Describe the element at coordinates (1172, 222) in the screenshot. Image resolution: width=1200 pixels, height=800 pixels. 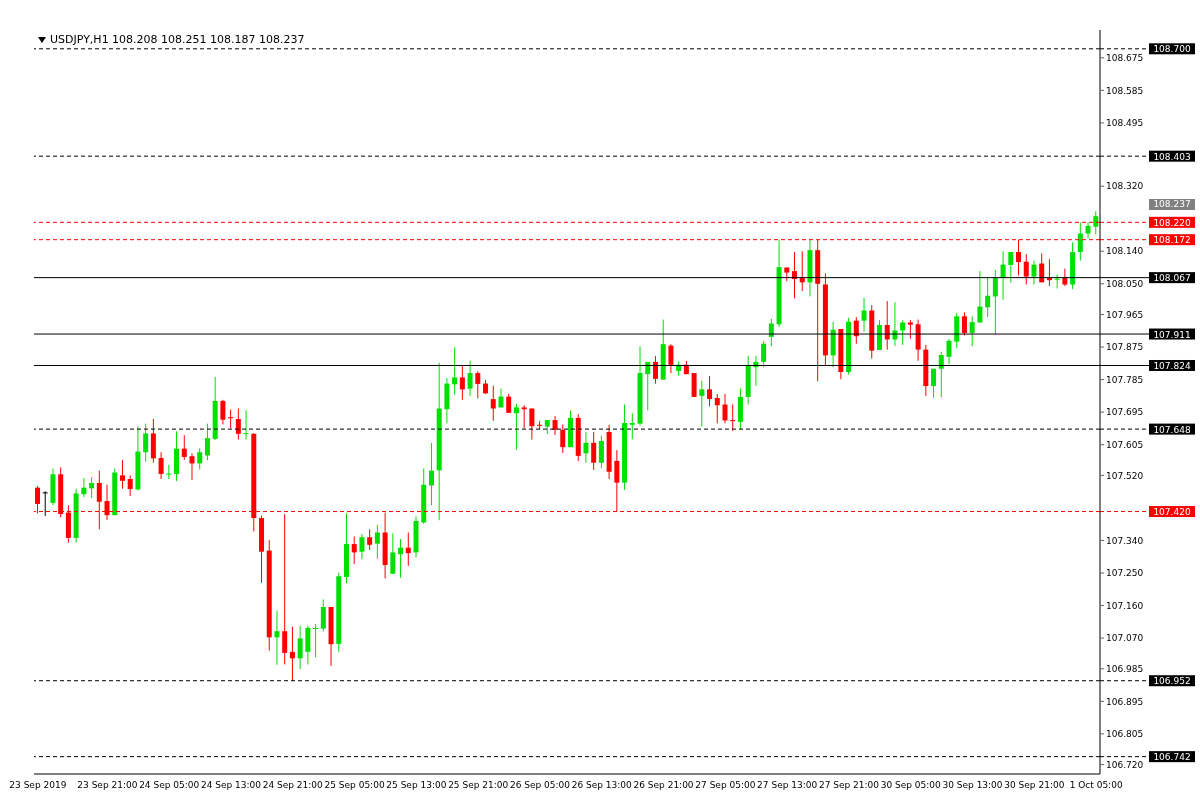
I see `ref-line-label: 108.220` at that location.